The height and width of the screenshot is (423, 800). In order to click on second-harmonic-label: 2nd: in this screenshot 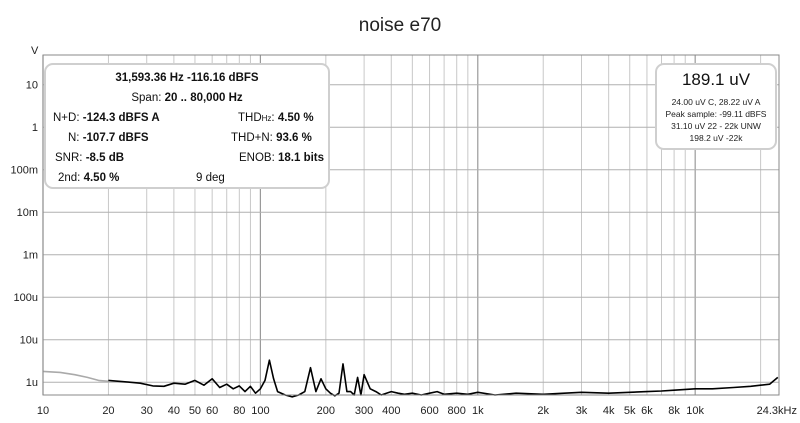, I will do `click(69, 178)`.